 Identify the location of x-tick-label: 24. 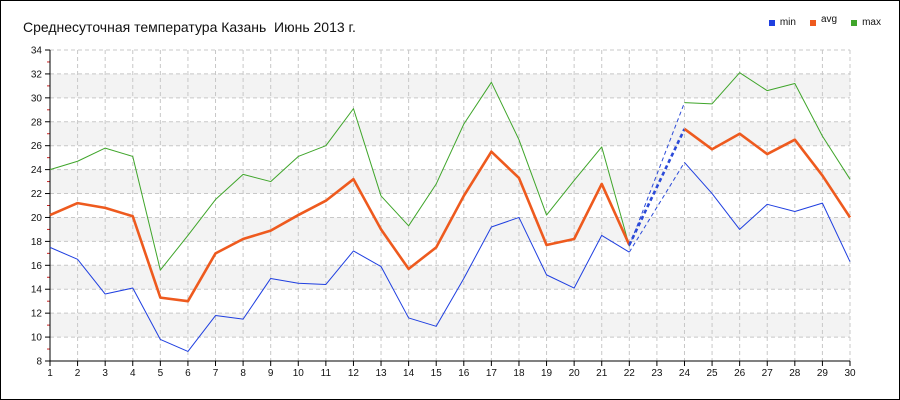
(685, 373).